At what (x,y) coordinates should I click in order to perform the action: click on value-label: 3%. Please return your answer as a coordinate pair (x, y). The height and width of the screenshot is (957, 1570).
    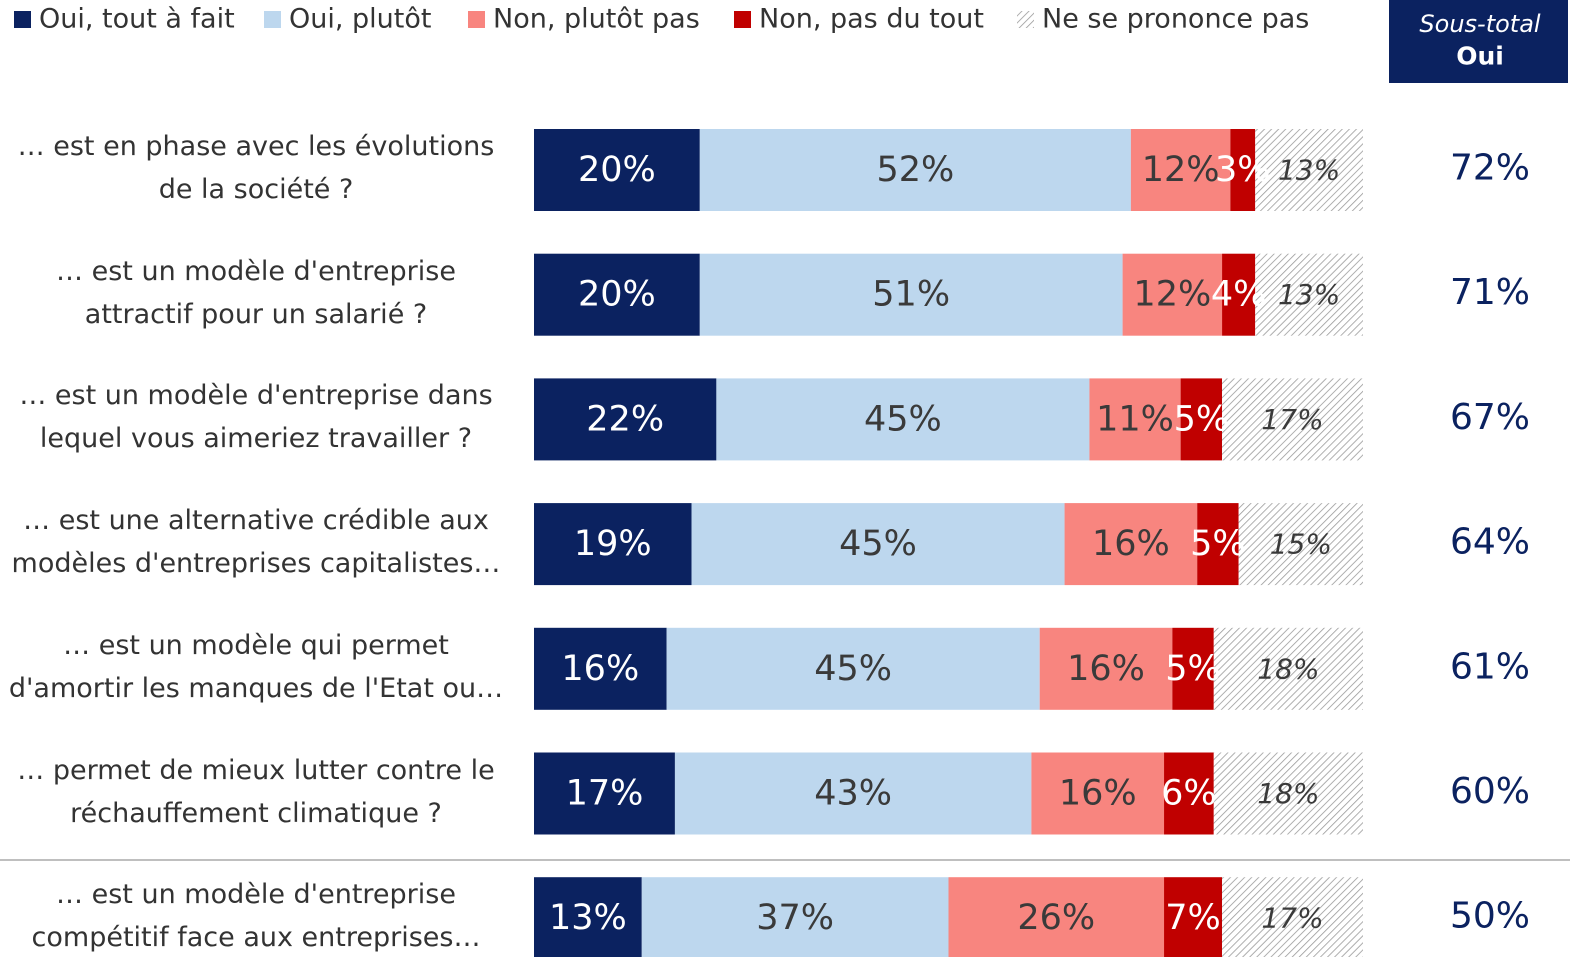
    Looking at the image, I should click on (1243, 170).